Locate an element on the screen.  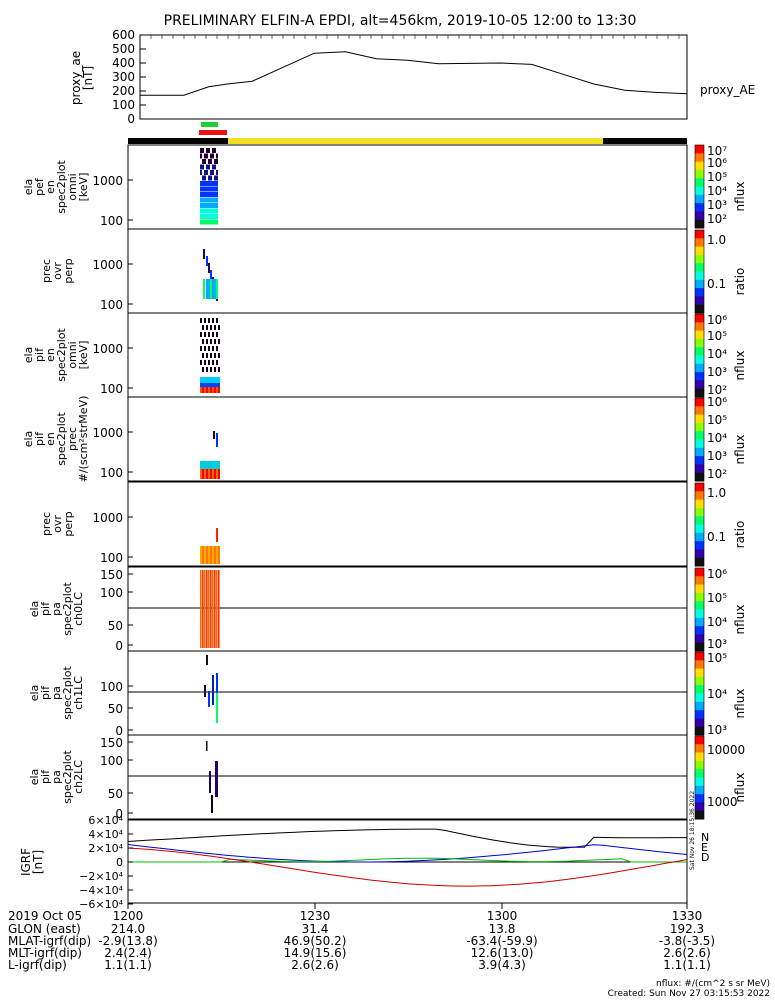
colorbar-tick-label: 10⁵ is located at coordinates (717, 177).